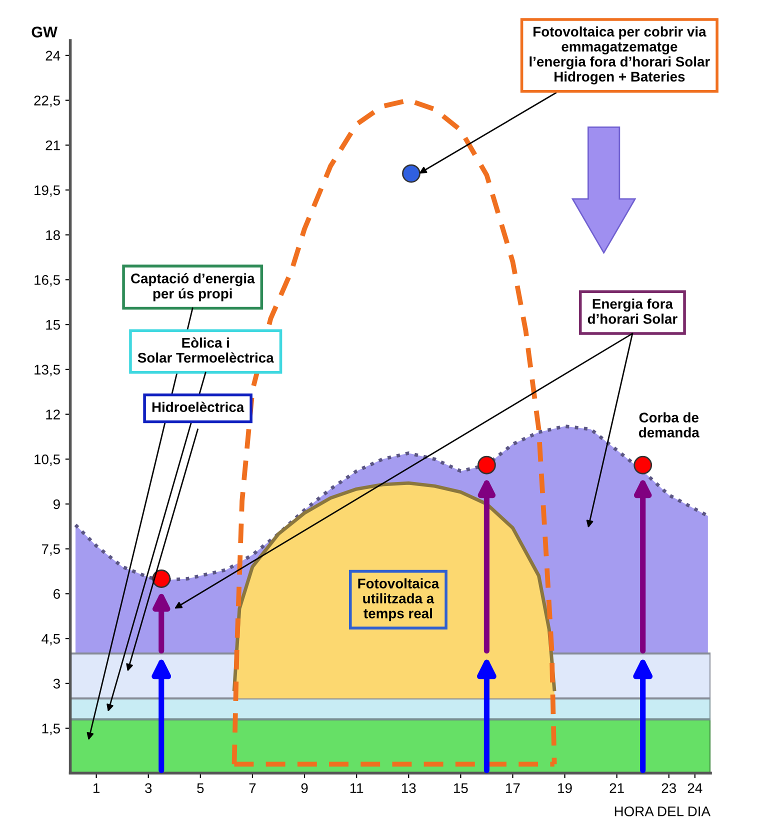  I want to click on x-tick-label: 23, so click(669, 788).